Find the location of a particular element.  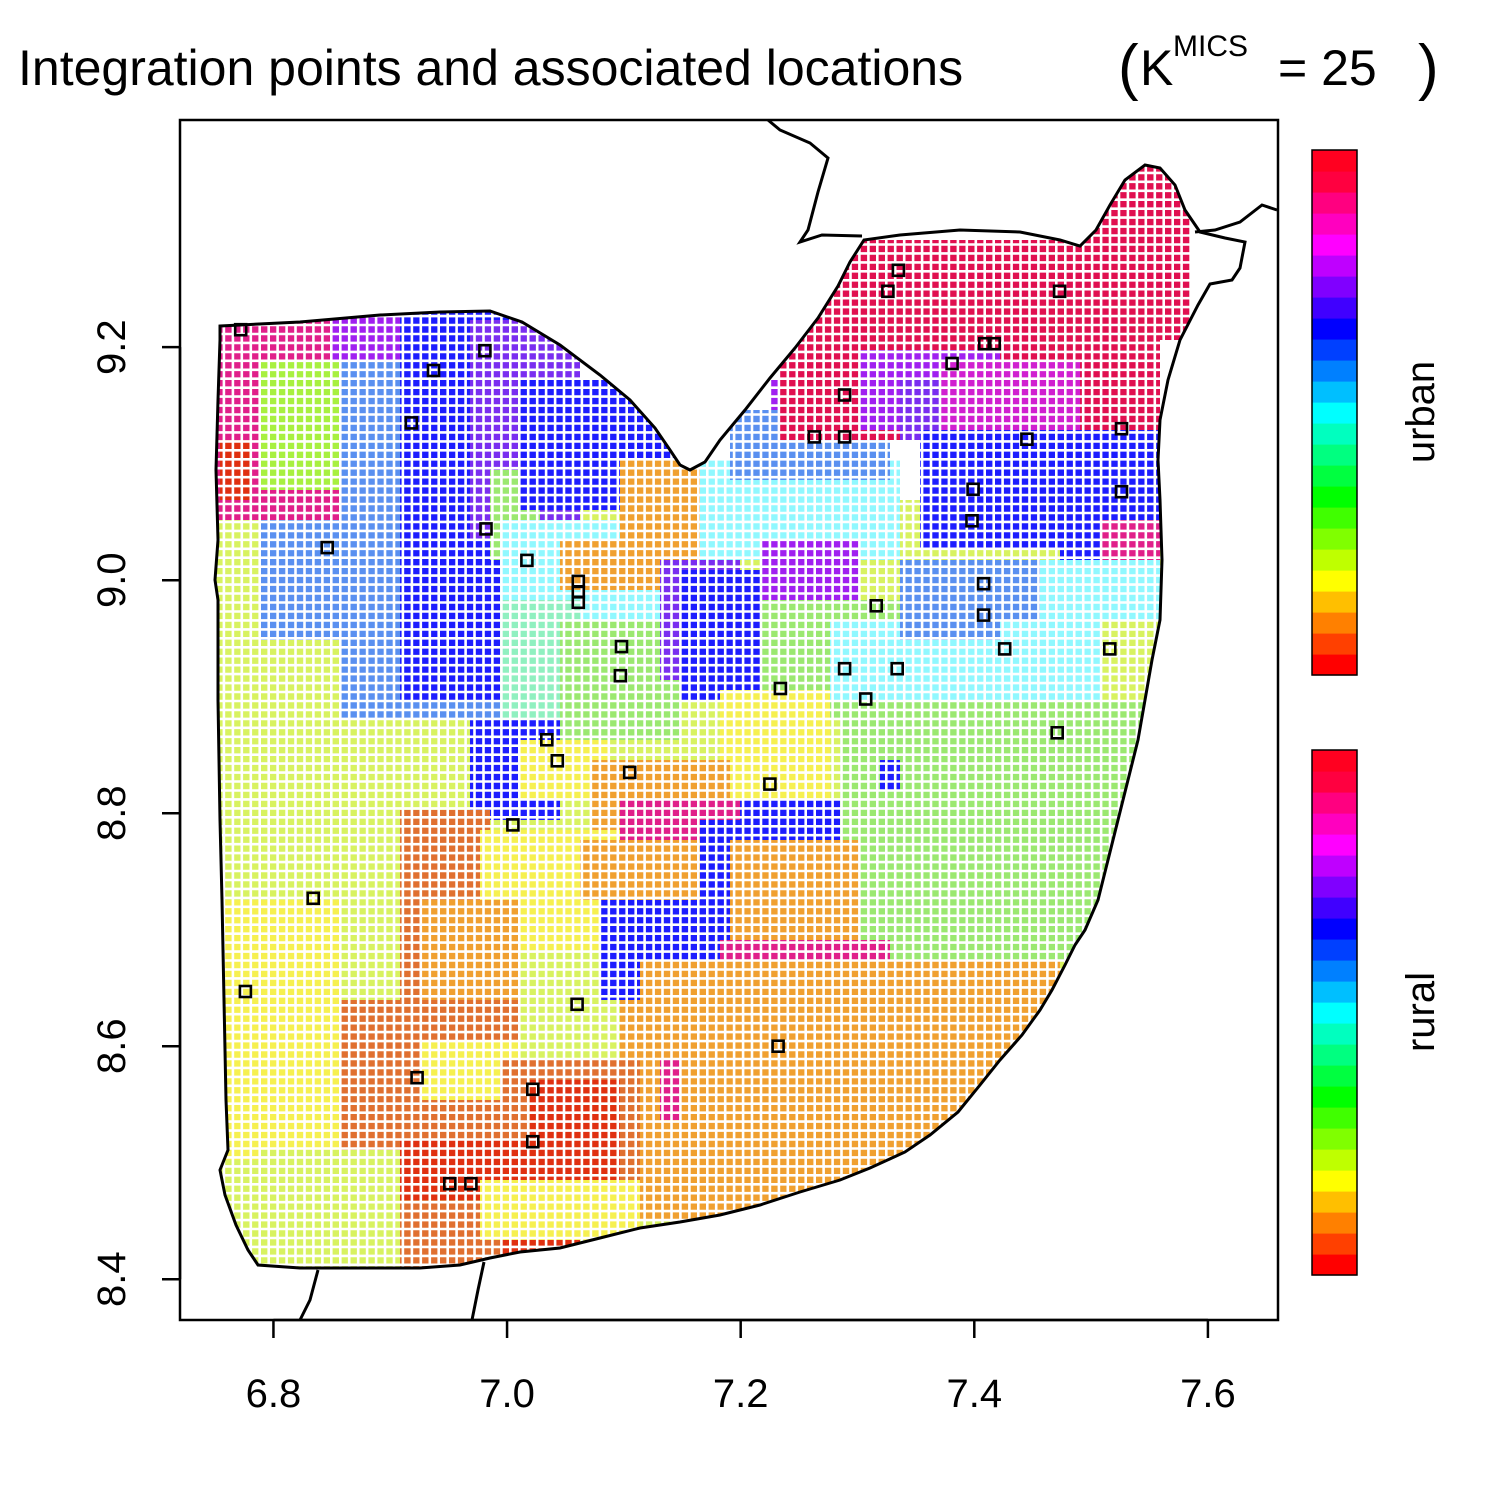

title-close-paren: ) is located at coordinates (1428, 67).